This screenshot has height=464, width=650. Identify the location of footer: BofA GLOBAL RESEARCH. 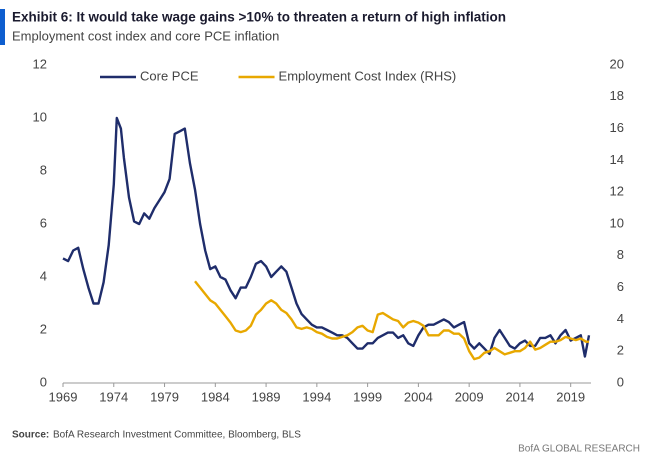
(579, 449).